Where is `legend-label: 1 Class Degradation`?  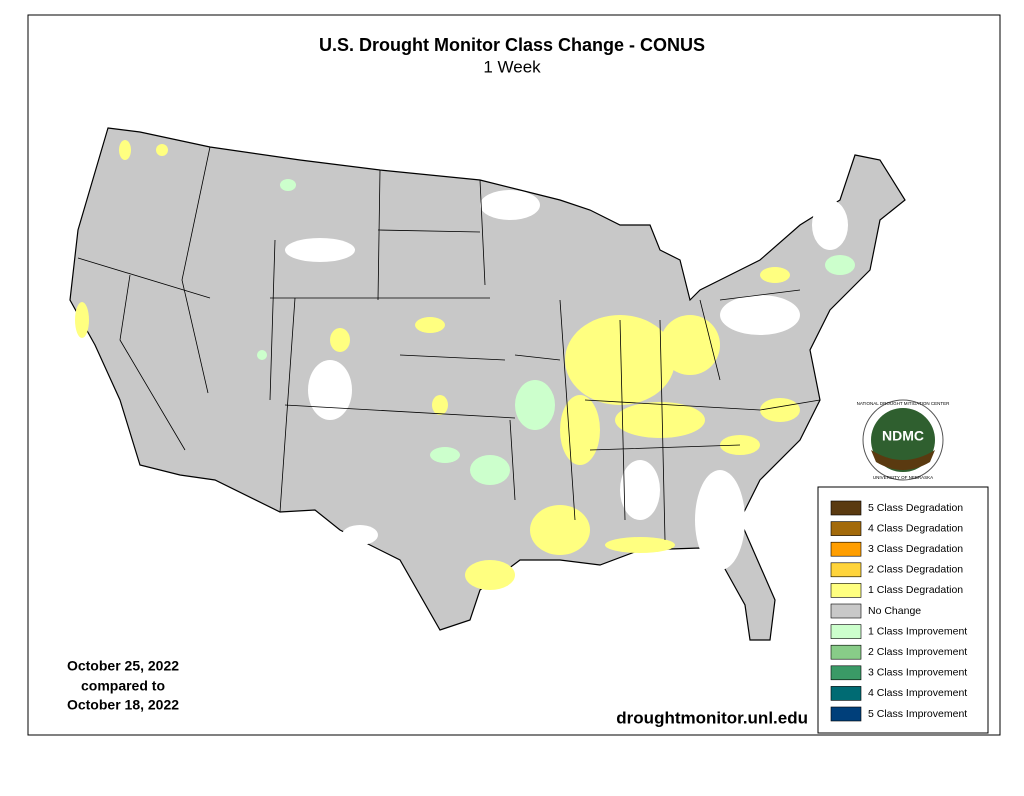
legend-label: 1 Class Degradation is located at coordinates (915, 590).